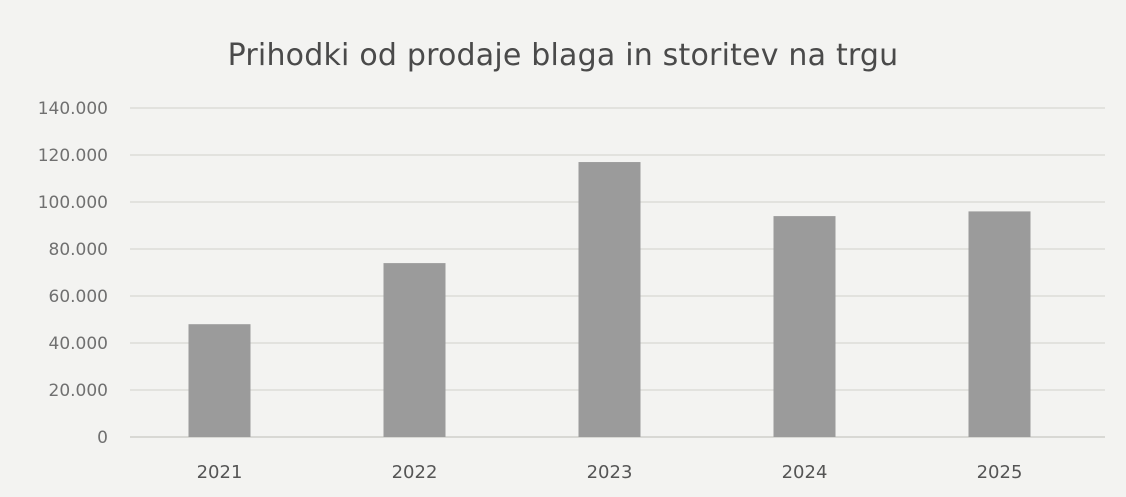  Describe the element at coordinates (999, 324) in the screenshot. I see `bar-2025` at that location.